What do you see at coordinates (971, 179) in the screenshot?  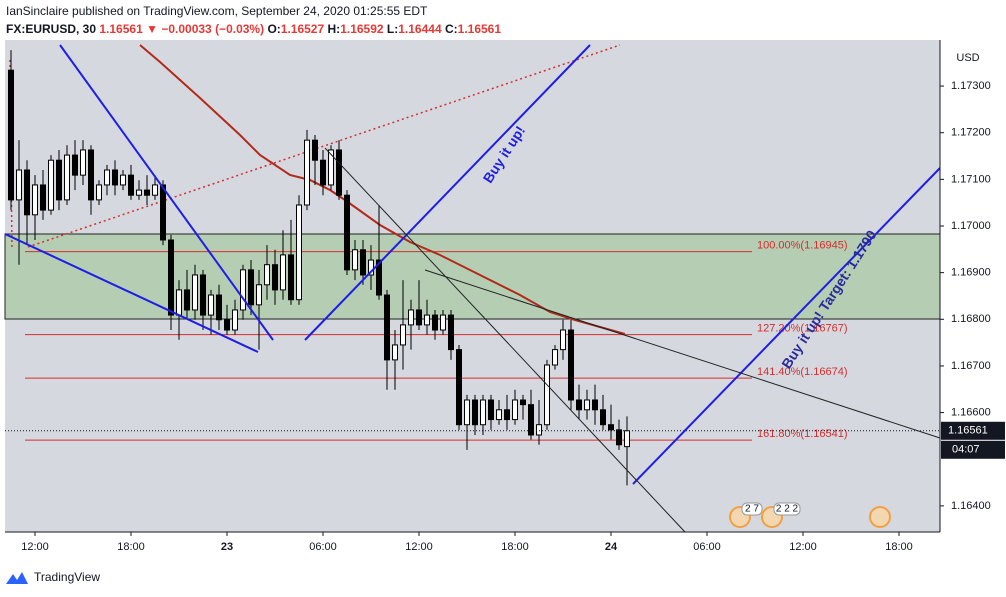 I see `y-tick-label: 1.17100` at bounding box center [971, 179].